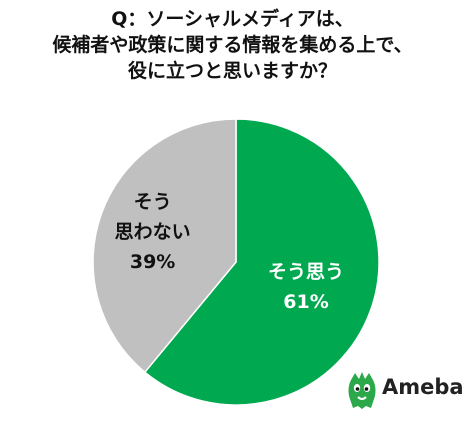 This screenshot has height=421, width=465. What do you see at coordinates (305, 302) in the screenshot?
I see `slice-value-label-1: 61%` at bounding box center [305, 302].